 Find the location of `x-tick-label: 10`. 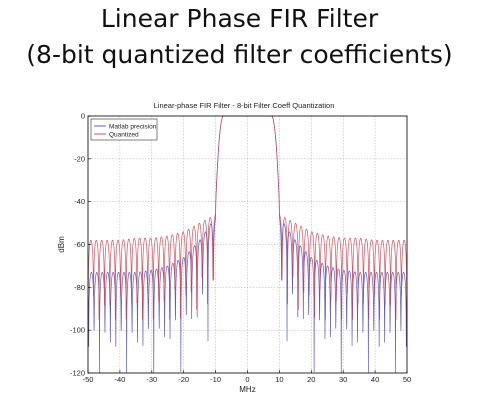

x-tick-label: 10 is located at coordinates (279, 379).